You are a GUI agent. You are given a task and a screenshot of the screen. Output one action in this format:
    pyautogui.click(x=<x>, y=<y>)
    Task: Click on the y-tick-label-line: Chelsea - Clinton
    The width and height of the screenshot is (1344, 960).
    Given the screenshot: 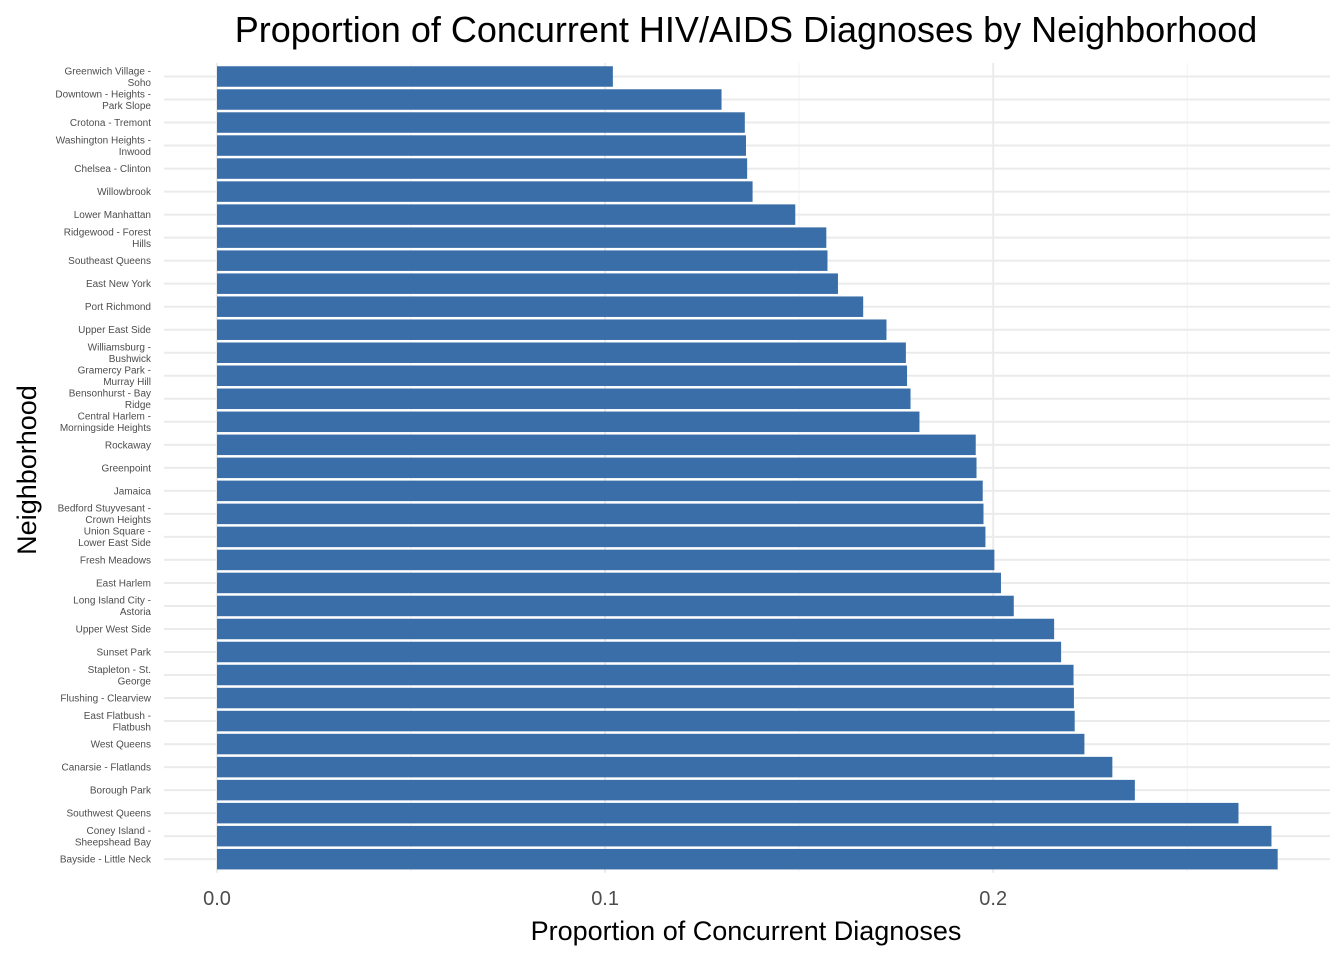 What is the action you would take?
    pyautogui.click(x=112, y=169)
    